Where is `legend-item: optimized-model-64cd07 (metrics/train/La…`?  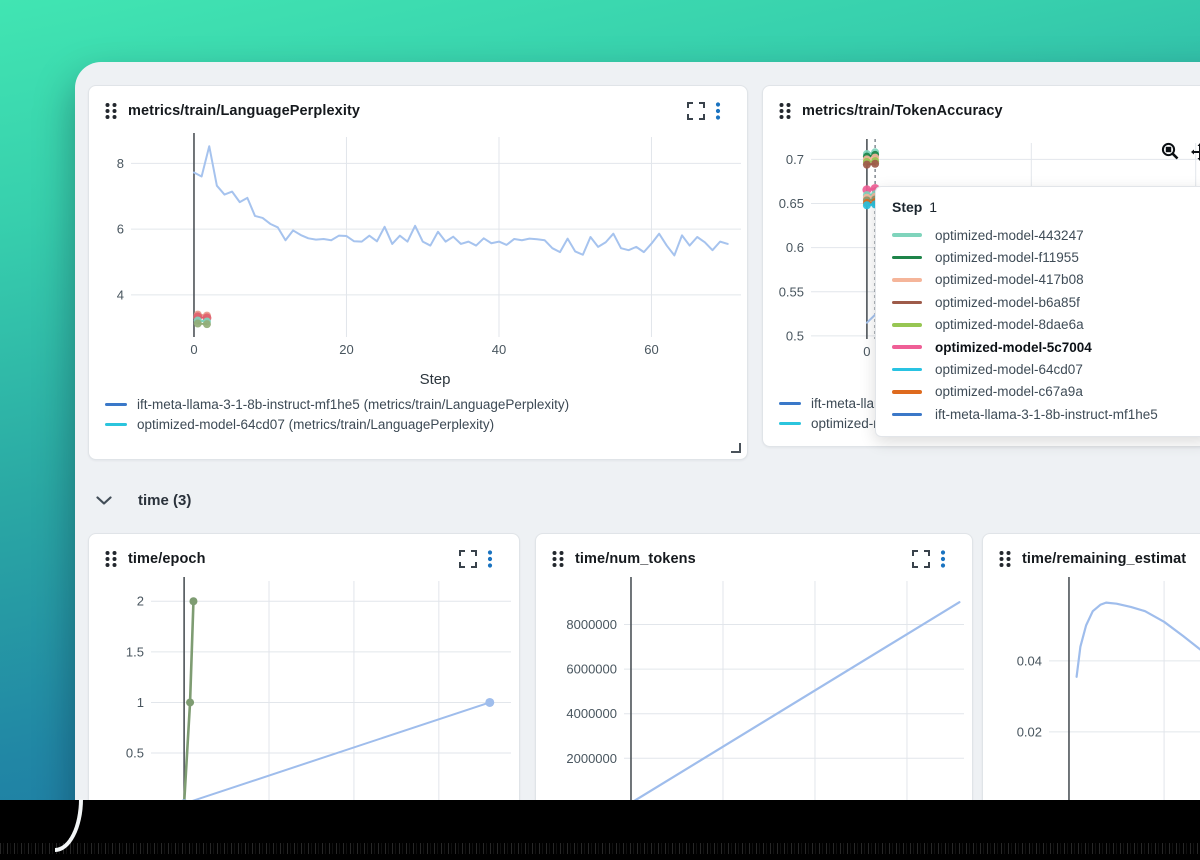 legend-item: optimized-model-64cd07 (metrics/train/La… is located at coordinates (426, 424).